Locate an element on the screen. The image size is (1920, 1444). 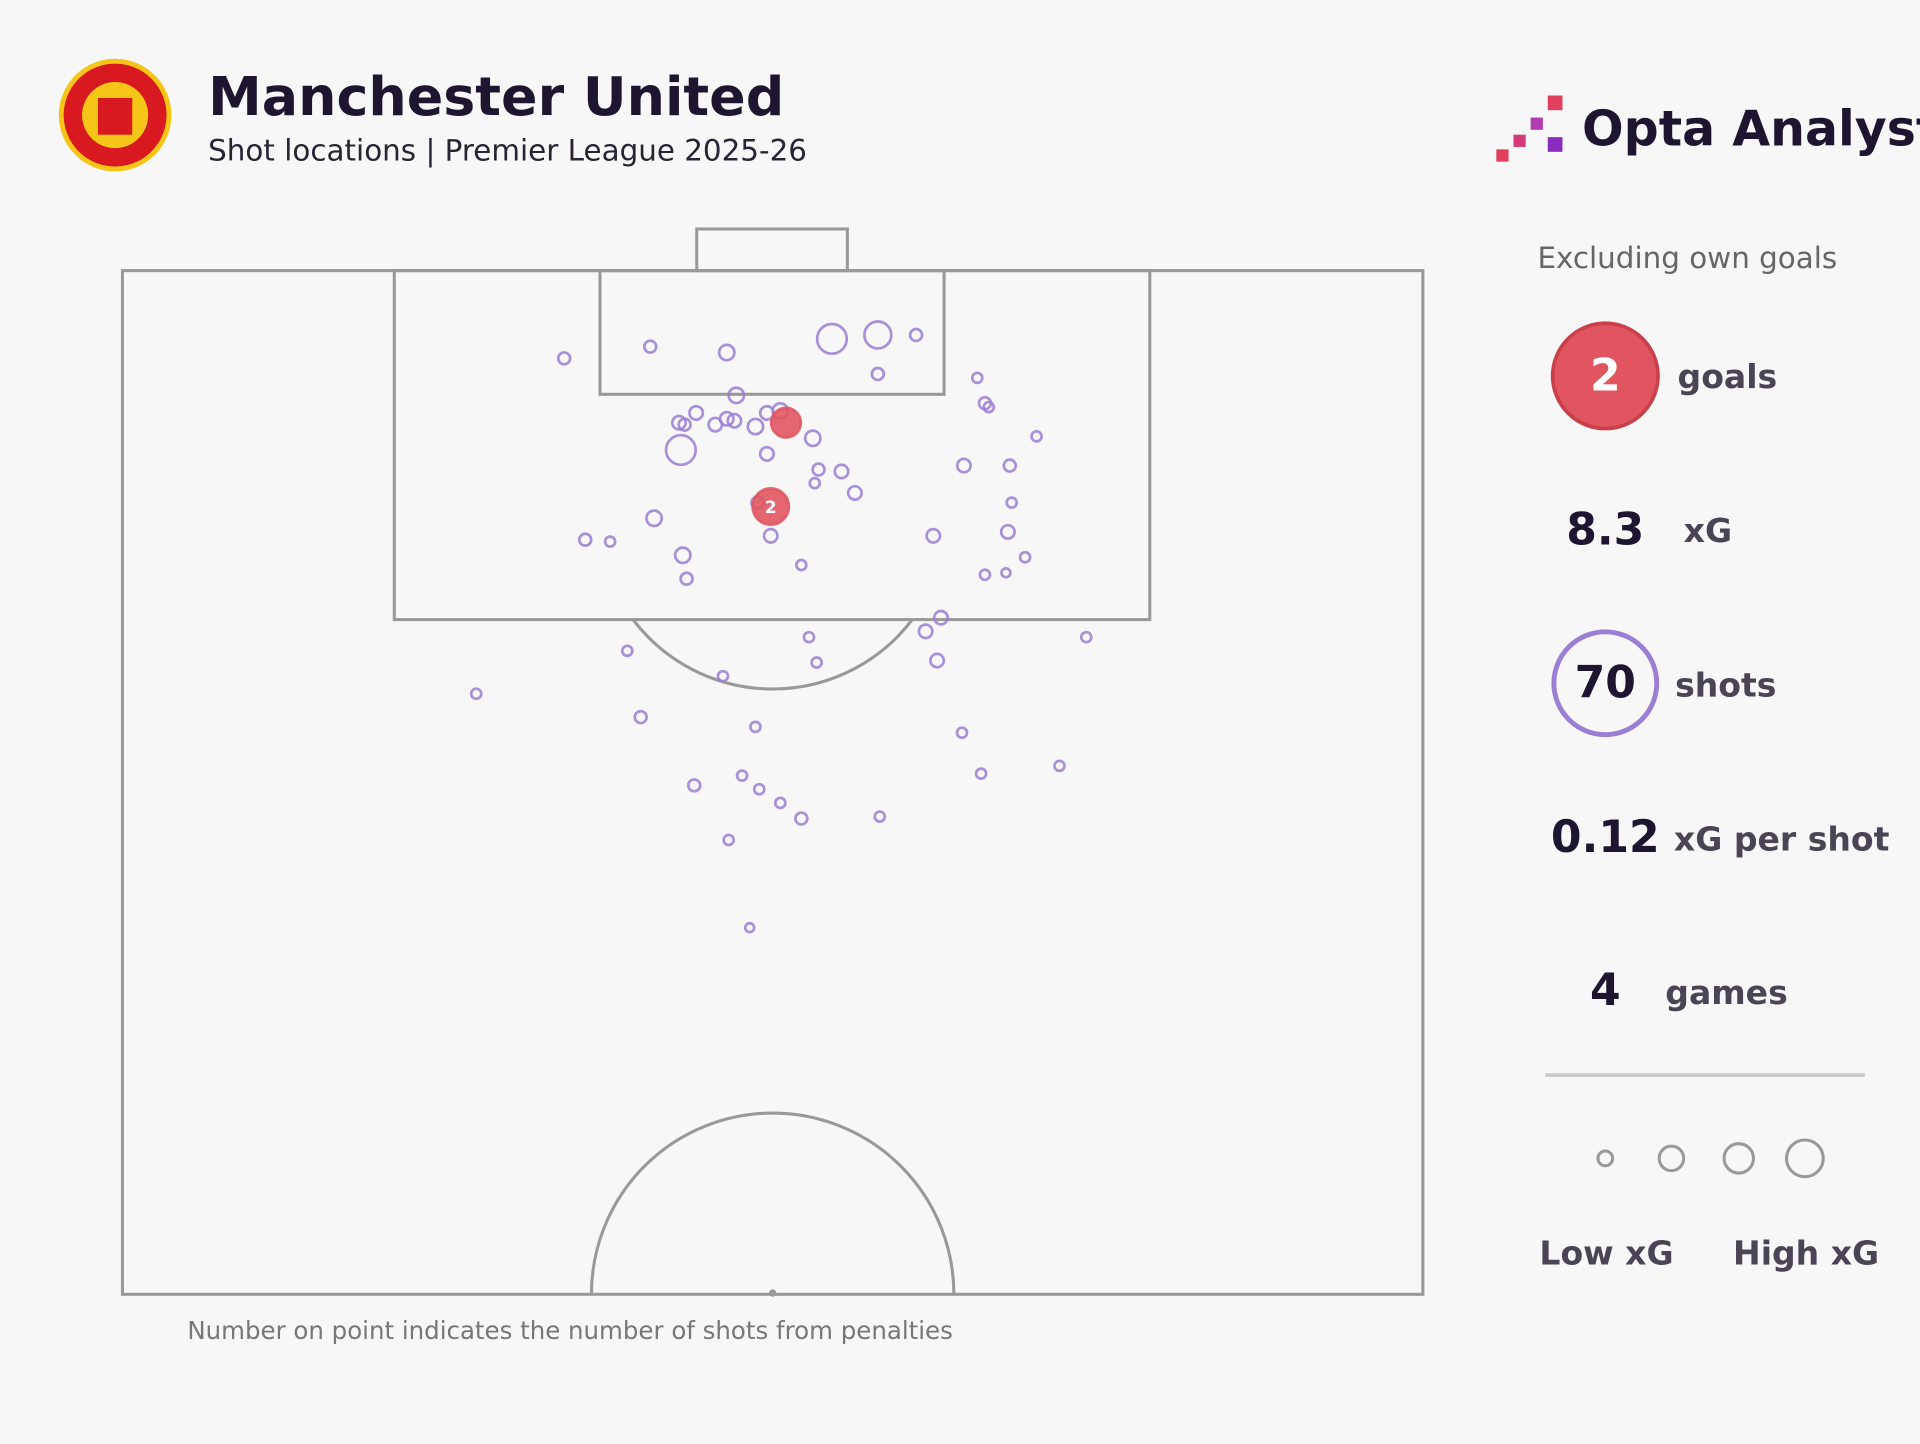
games-label: games is located at coordinates (1726, 992).